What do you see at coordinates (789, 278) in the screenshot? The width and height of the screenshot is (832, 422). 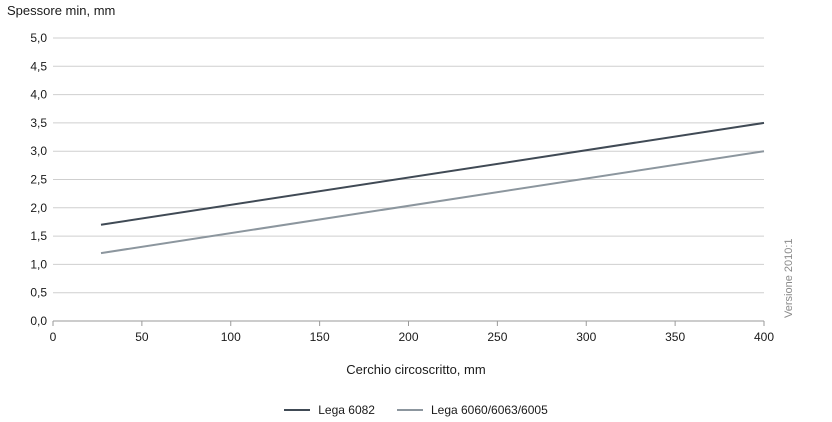 I see `version-note: Versione 2010:1` at bounding box center [789, 278].